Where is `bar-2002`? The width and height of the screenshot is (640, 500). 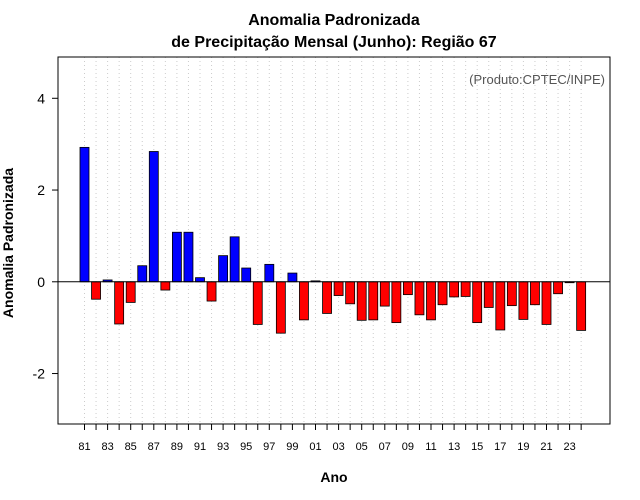
bar-2002 is located at coordinates (327, 297).